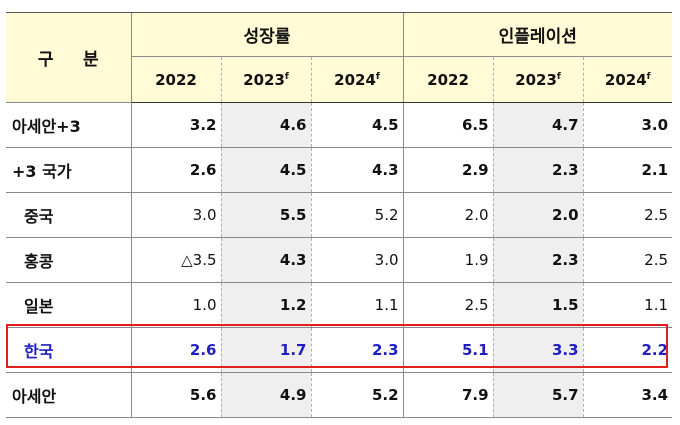  What do you see at coordinates (448, 125) in the screenshot?
I see `cell: 6.5` at bounding box center [448, 125].